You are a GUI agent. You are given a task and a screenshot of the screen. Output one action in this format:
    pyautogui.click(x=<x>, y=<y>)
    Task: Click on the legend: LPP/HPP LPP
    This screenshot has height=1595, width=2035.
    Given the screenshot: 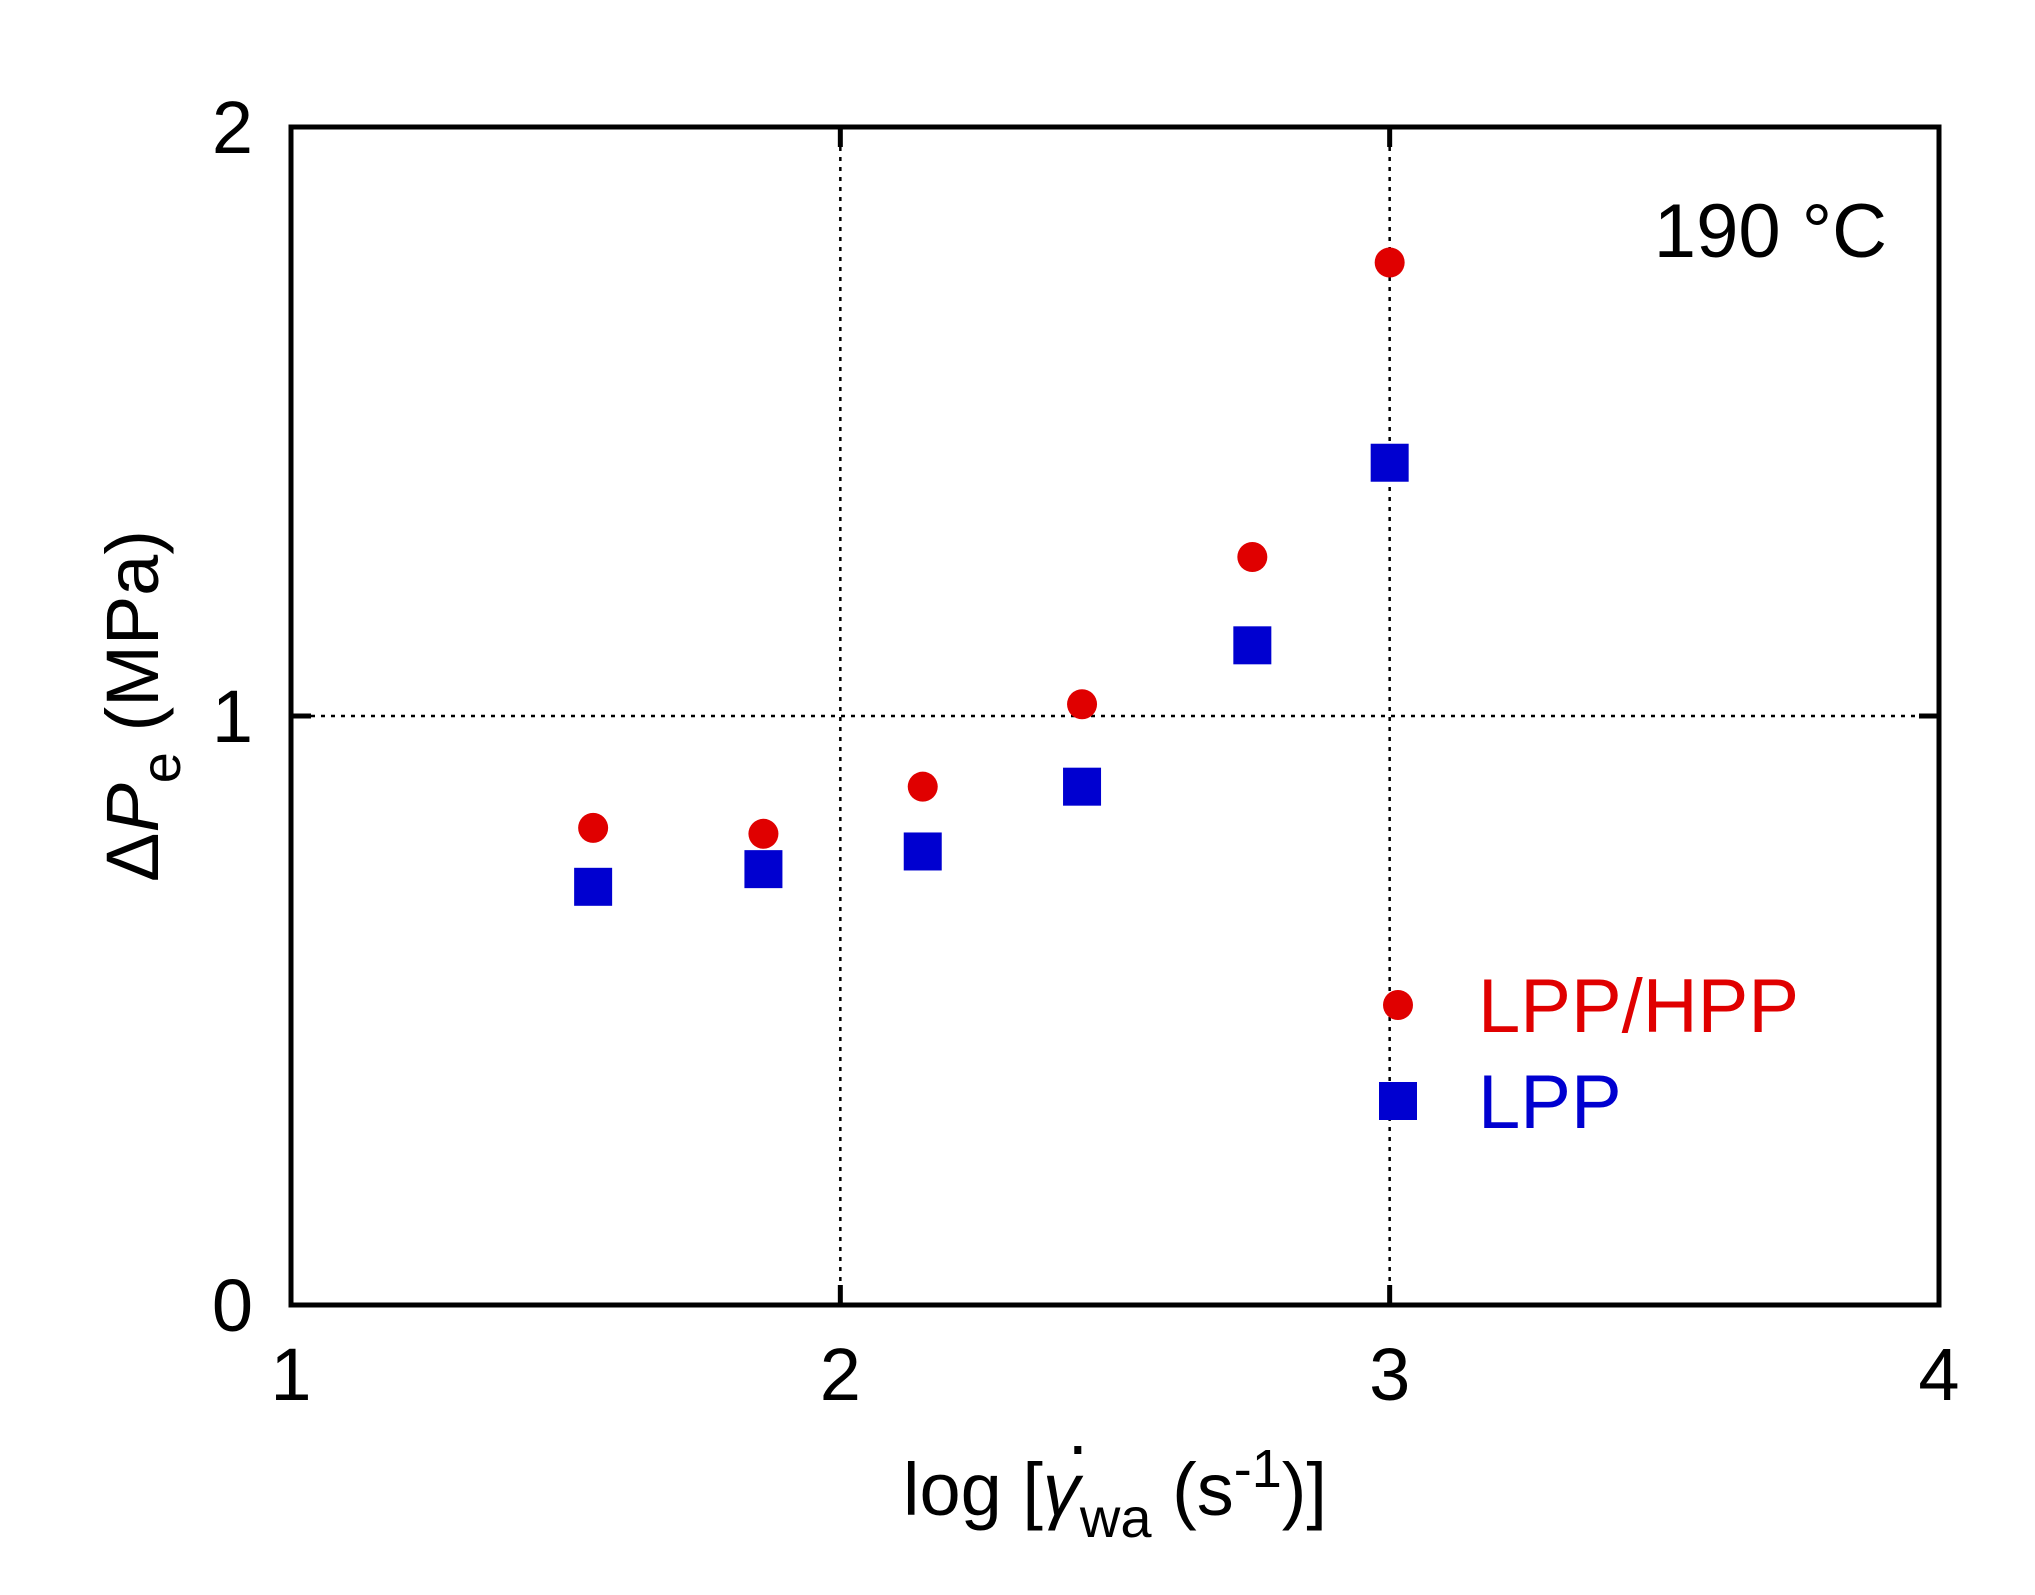 What is the action you would take?
    pyautogui.click(x=1589, y=1054)
    